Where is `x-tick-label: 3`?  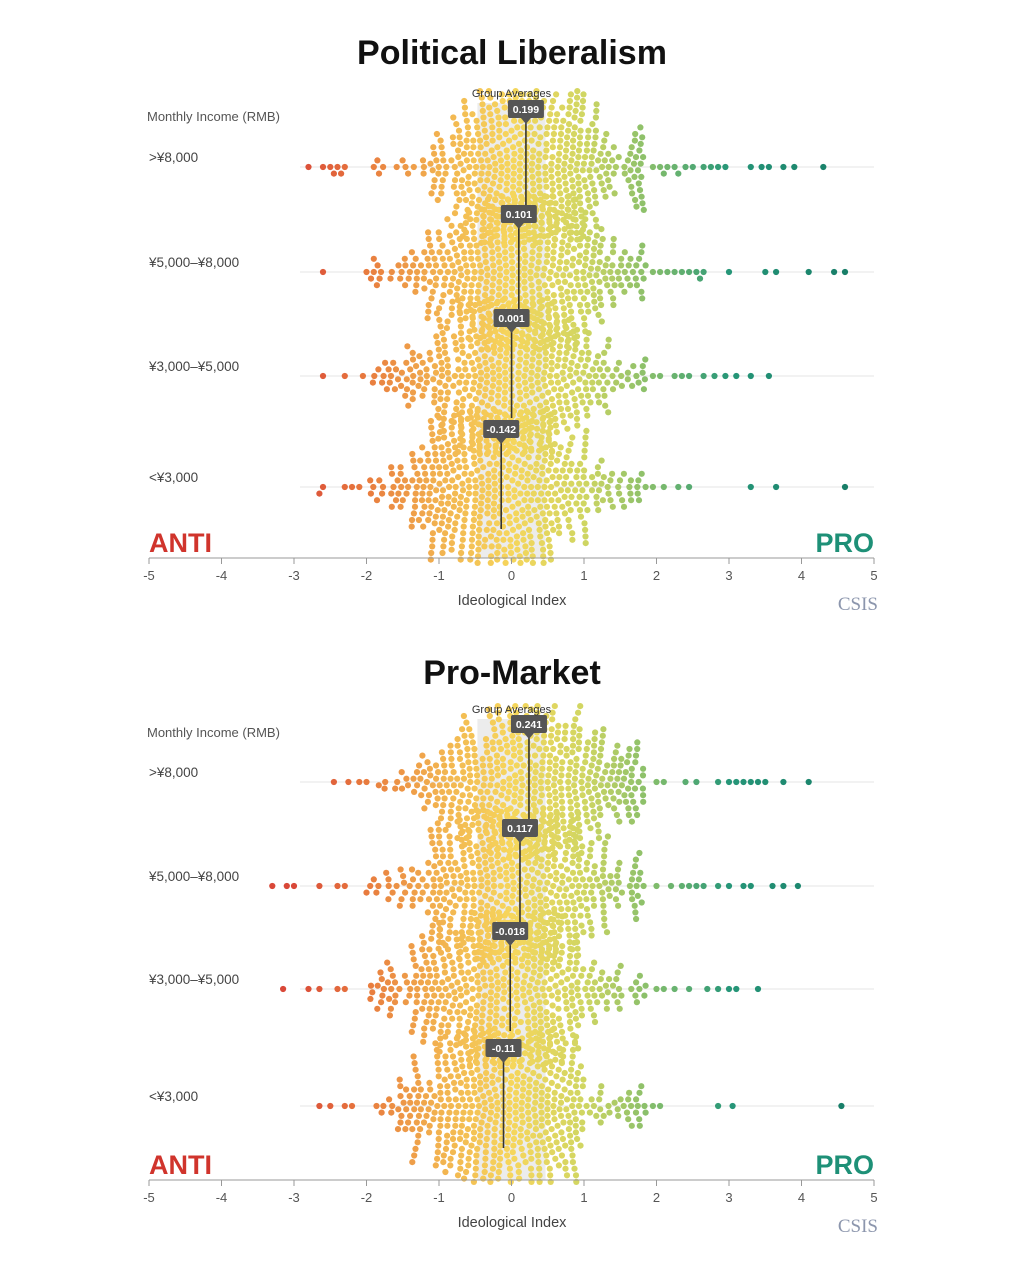
x-tick-label: 3 is located at coordinates (728, 575).